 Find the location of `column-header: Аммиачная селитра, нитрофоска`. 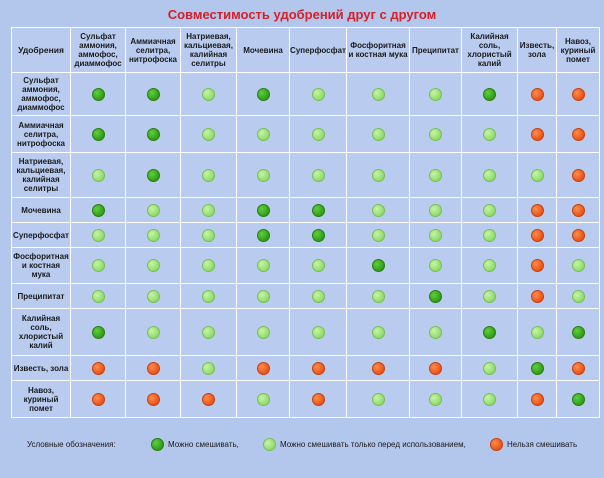

column-header: Аммиачная селитра, нитрофоска is located at coordinates (153, 50).